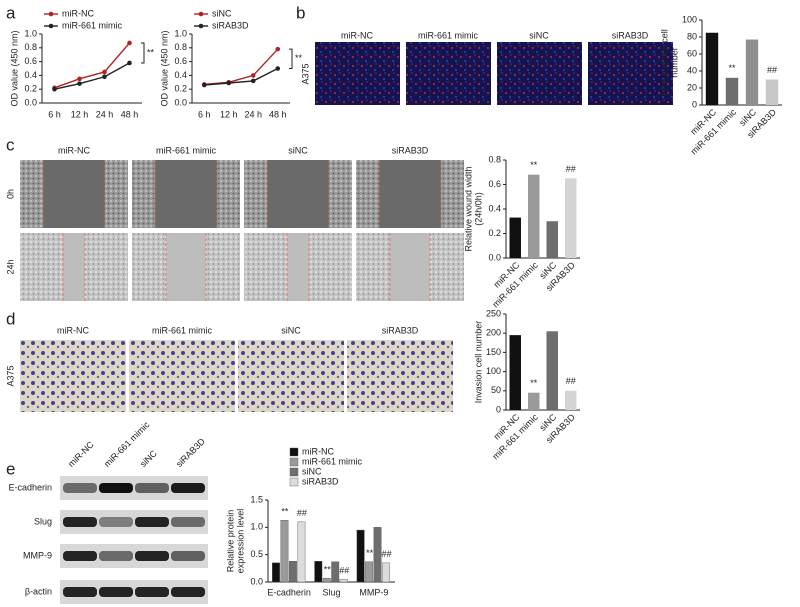 This screenshot has height=607, width=800. What do you see at coordinates (291, 58) in the screenshot?
I see `significance-bracket` at bounding box center [291, 58].